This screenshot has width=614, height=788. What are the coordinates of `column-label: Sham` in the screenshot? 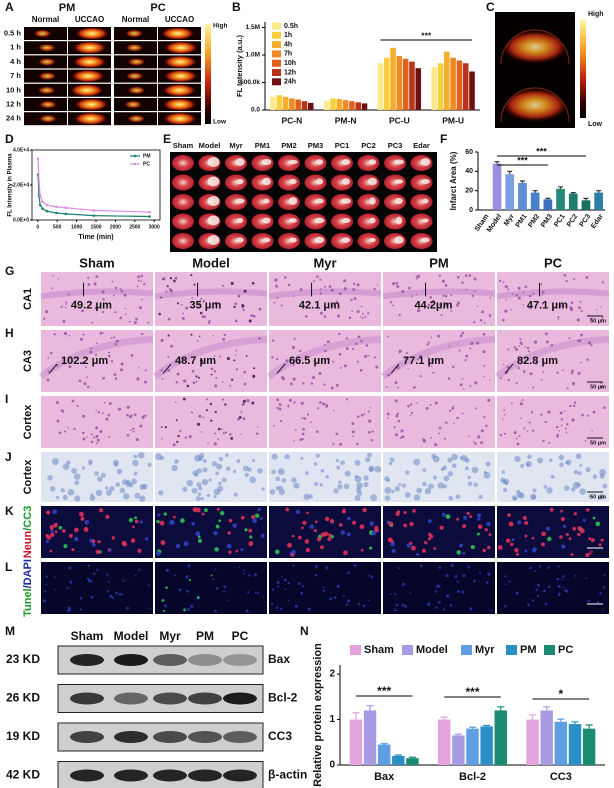 It's located at (183, 145).